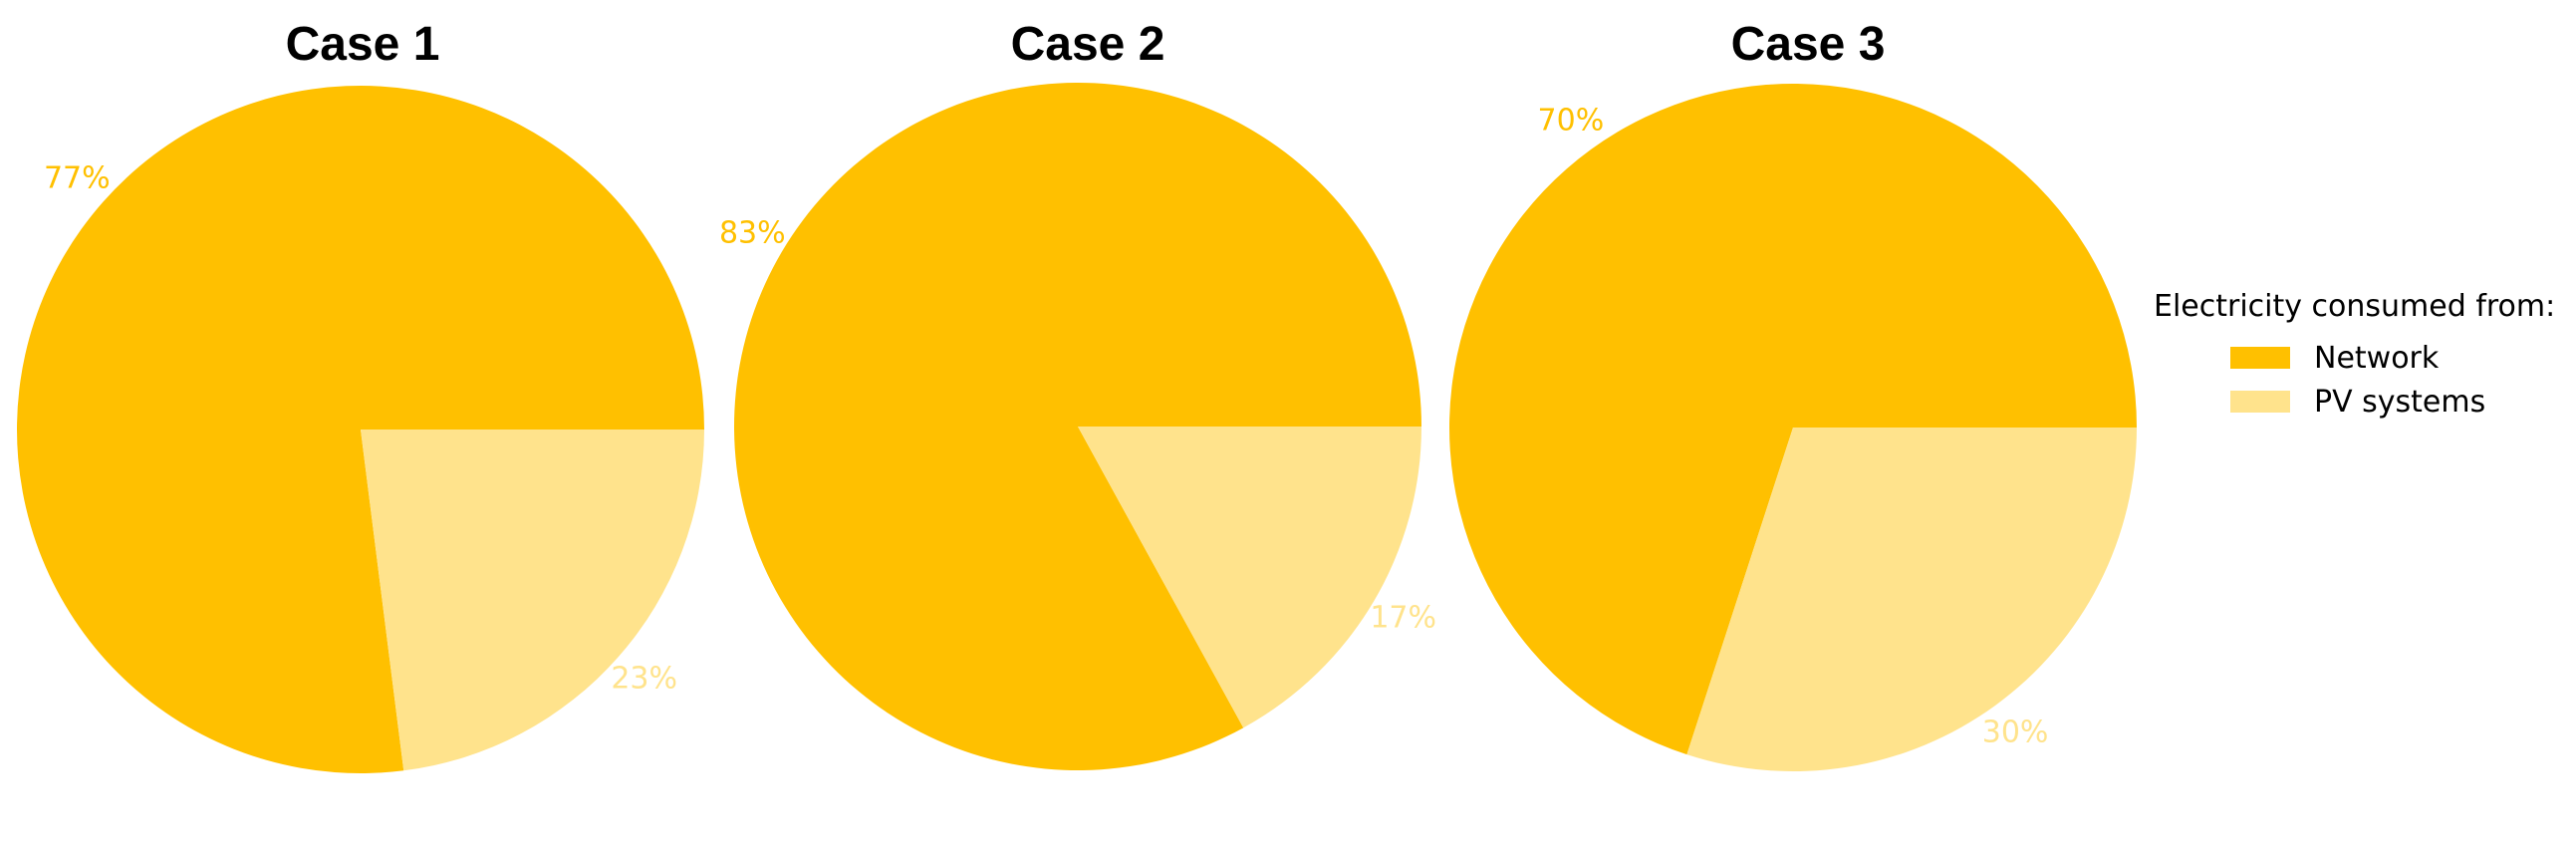  Describe the element at coordinates (1403, 618) in the screenshot. I see `pie-label-pv-systems: 17%` at that location.